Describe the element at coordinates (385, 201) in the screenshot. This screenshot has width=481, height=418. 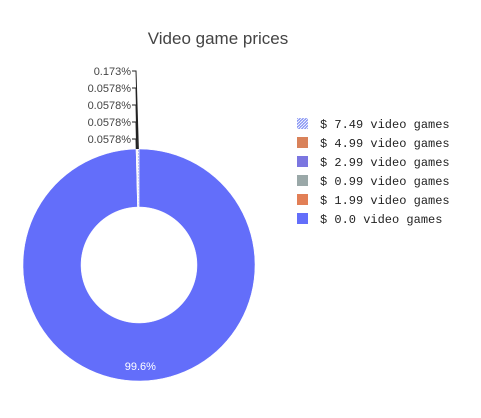
I see `legend-label: $ 1.99 video games` at that location.